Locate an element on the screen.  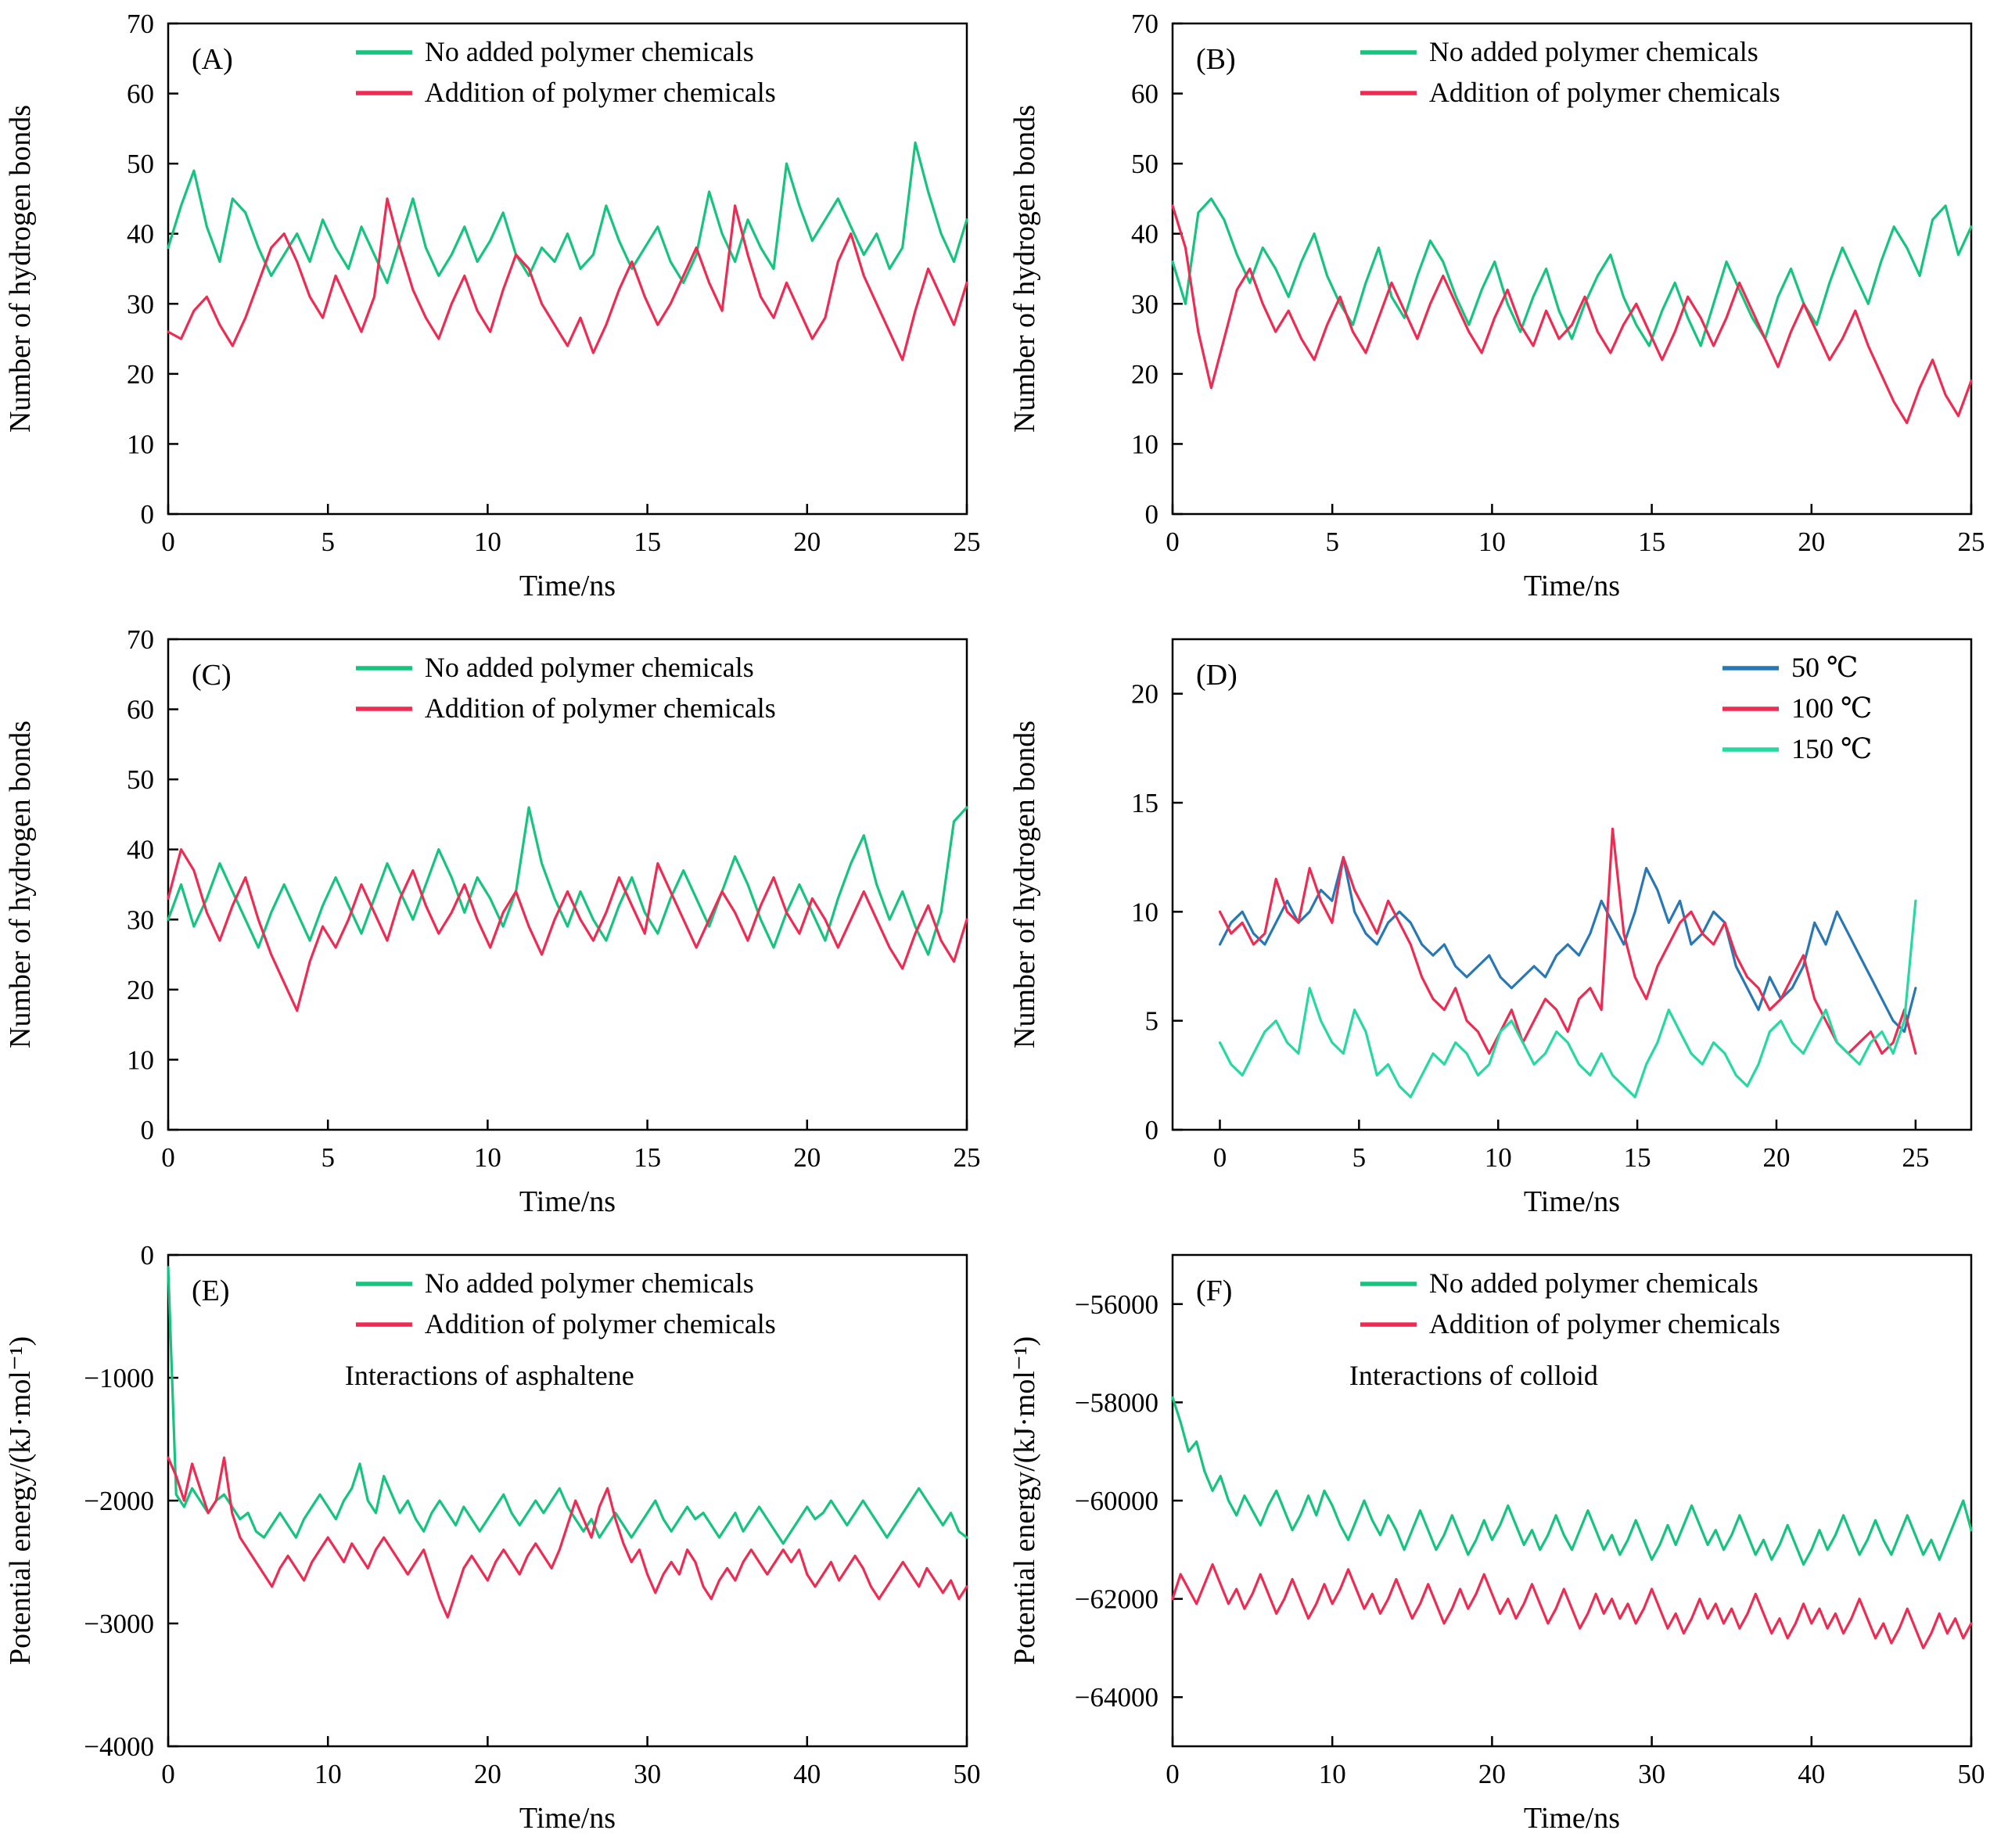
y-tick-label: −3000 is located at coordinates (119, 1624).